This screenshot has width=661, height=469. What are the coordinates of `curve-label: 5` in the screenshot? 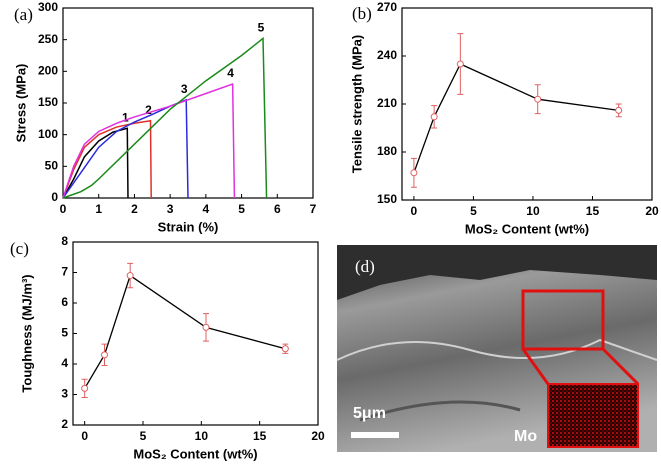 It's located at (261, 28).